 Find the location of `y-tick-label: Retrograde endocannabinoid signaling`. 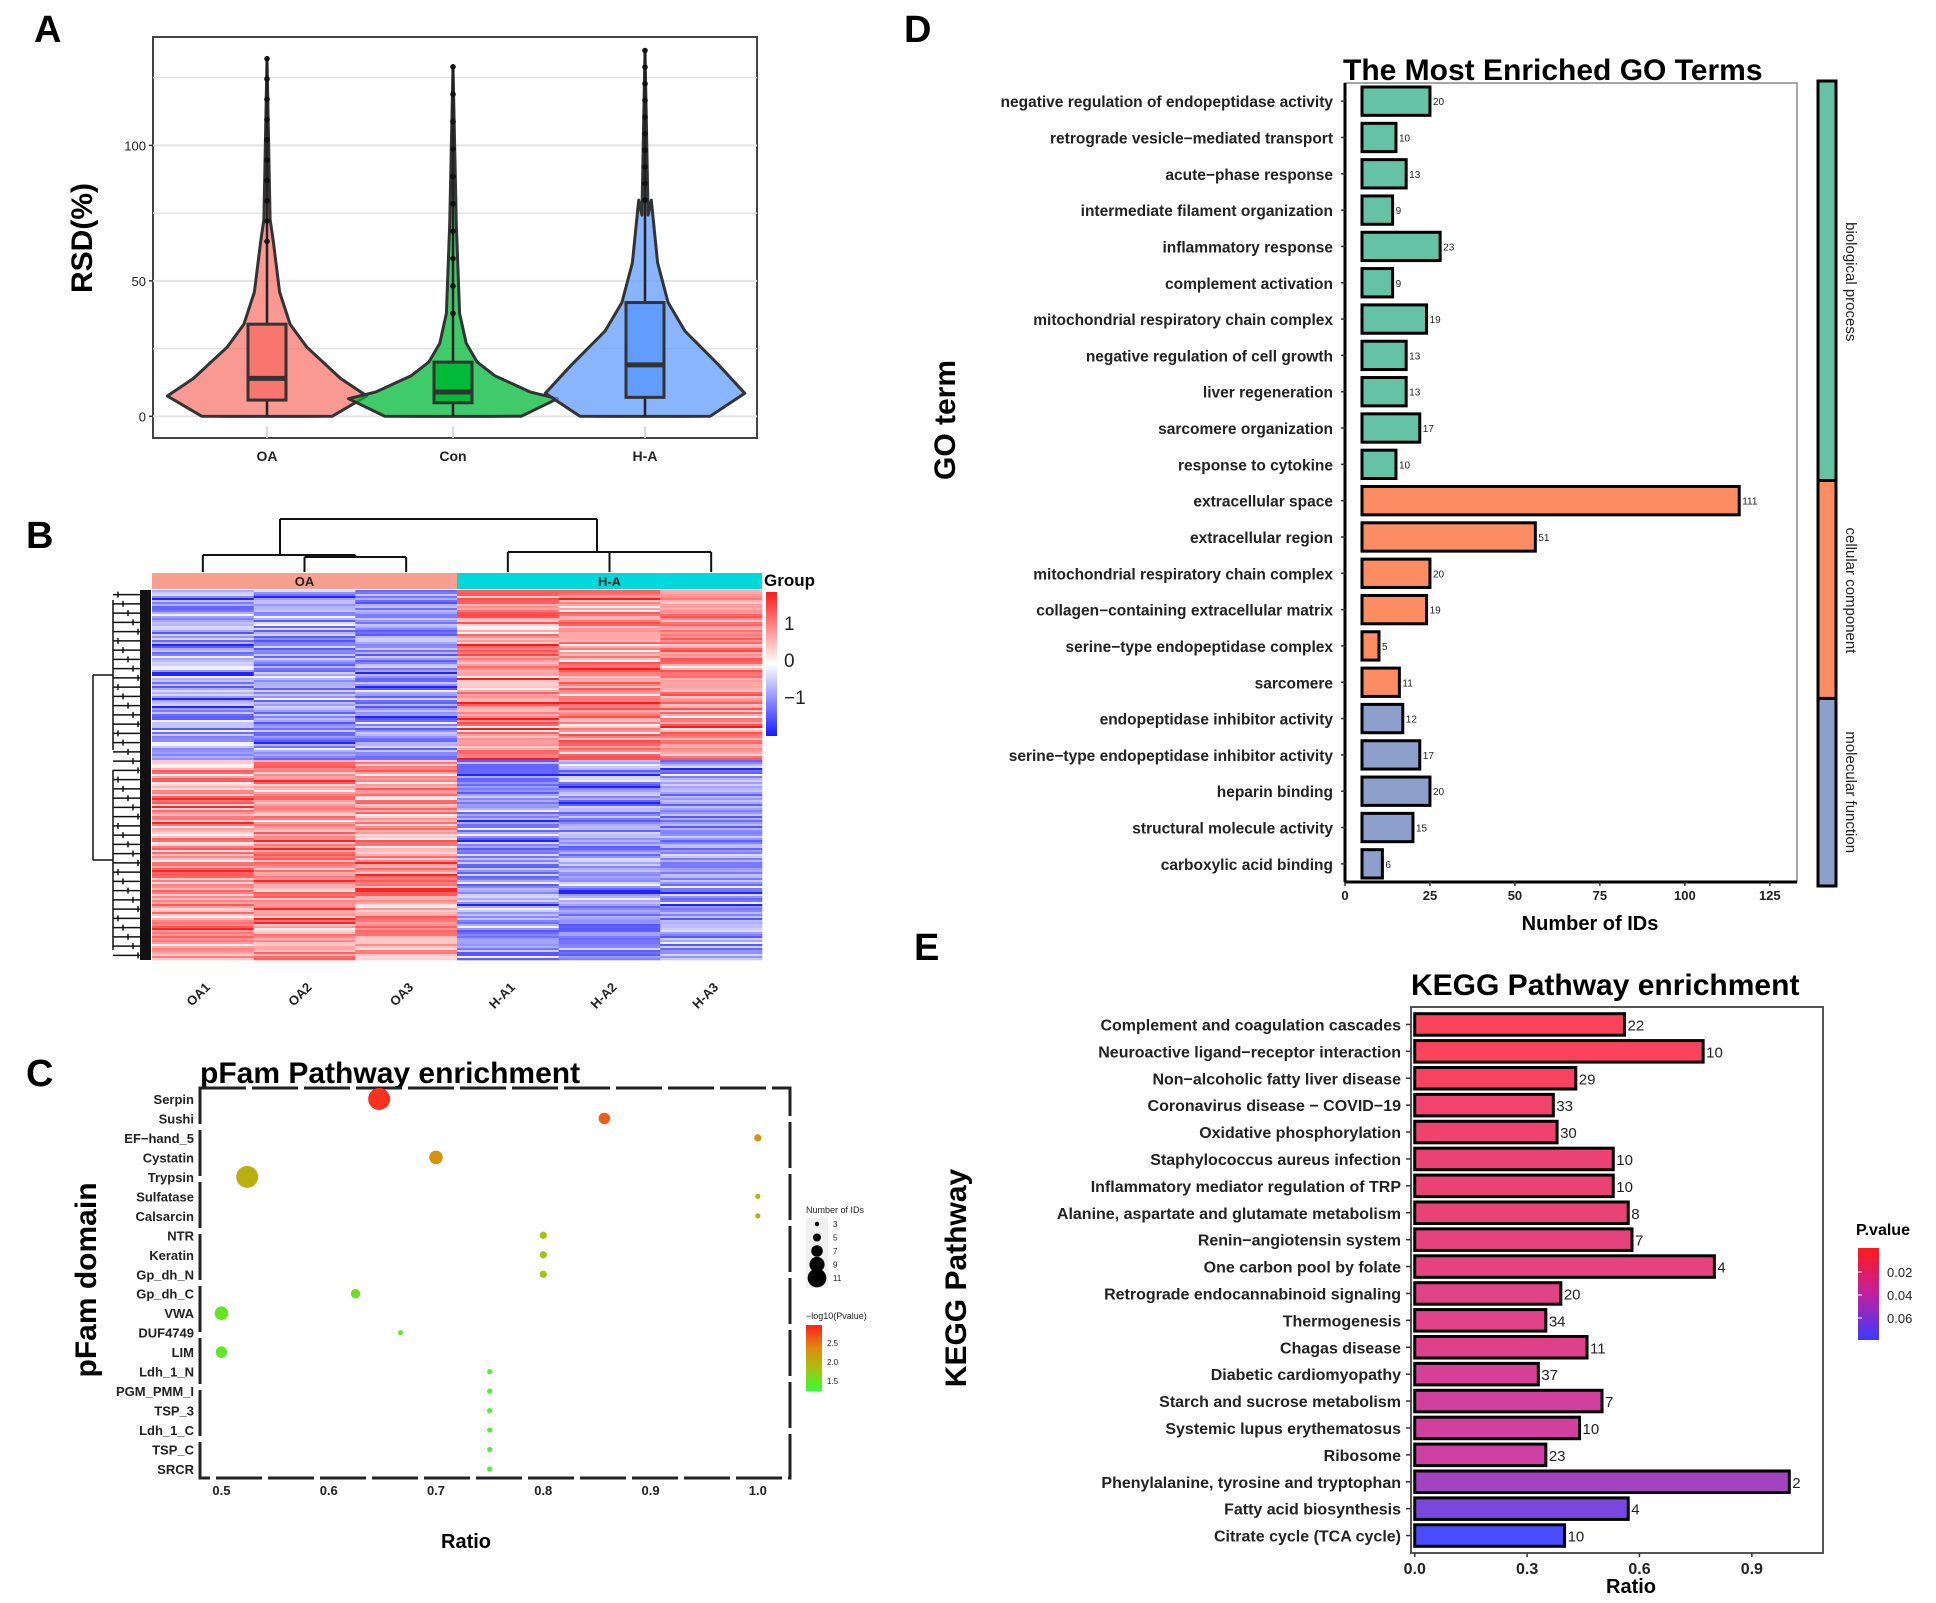

y-tick-label: Retrograde endocannabinoid signaling is located at coordinates (1252, 1294).